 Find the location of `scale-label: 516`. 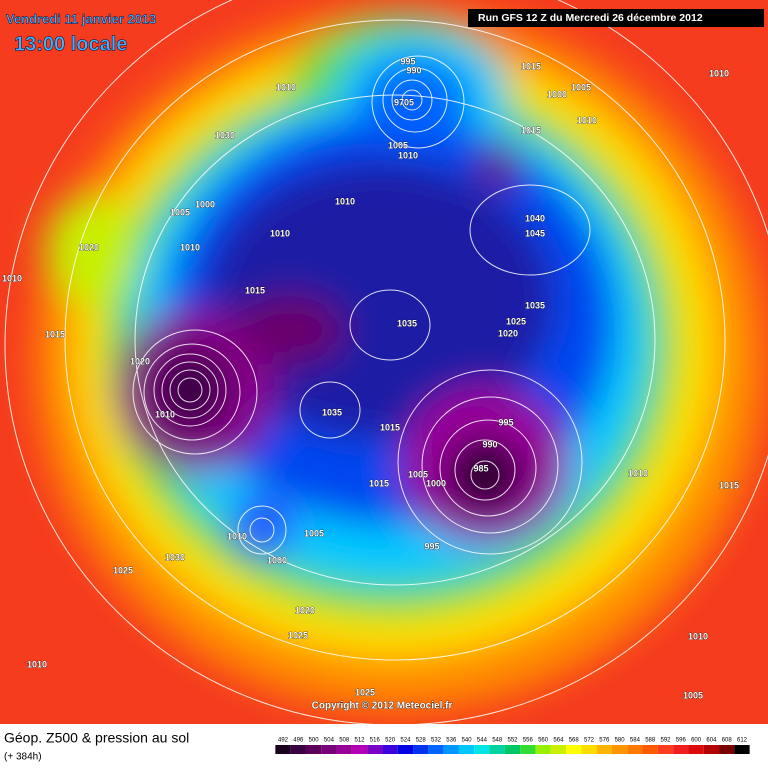

scale-label: 516 is located at coordinates (375, 741).